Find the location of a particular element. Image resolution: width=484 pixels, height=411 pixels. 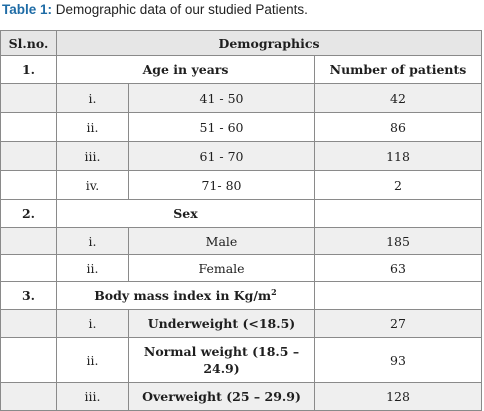

table-row: i. Male 185 is located at coordinates (241, 241).